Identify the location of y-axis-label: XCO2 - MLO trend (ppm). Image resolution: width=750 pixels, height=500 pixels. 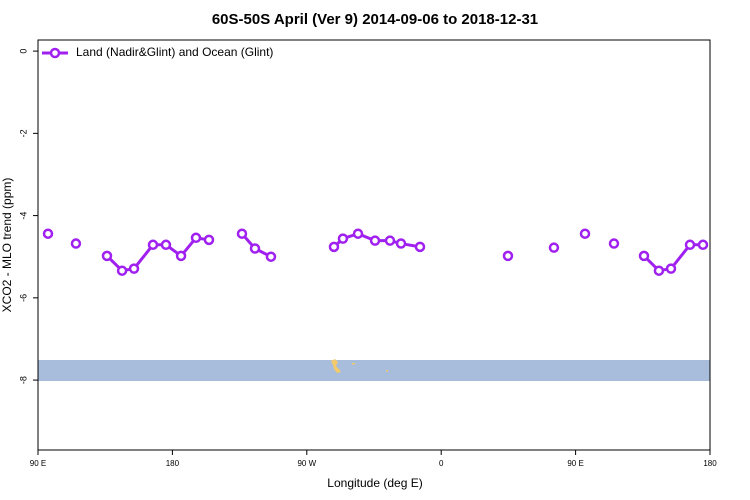
(7, 245).